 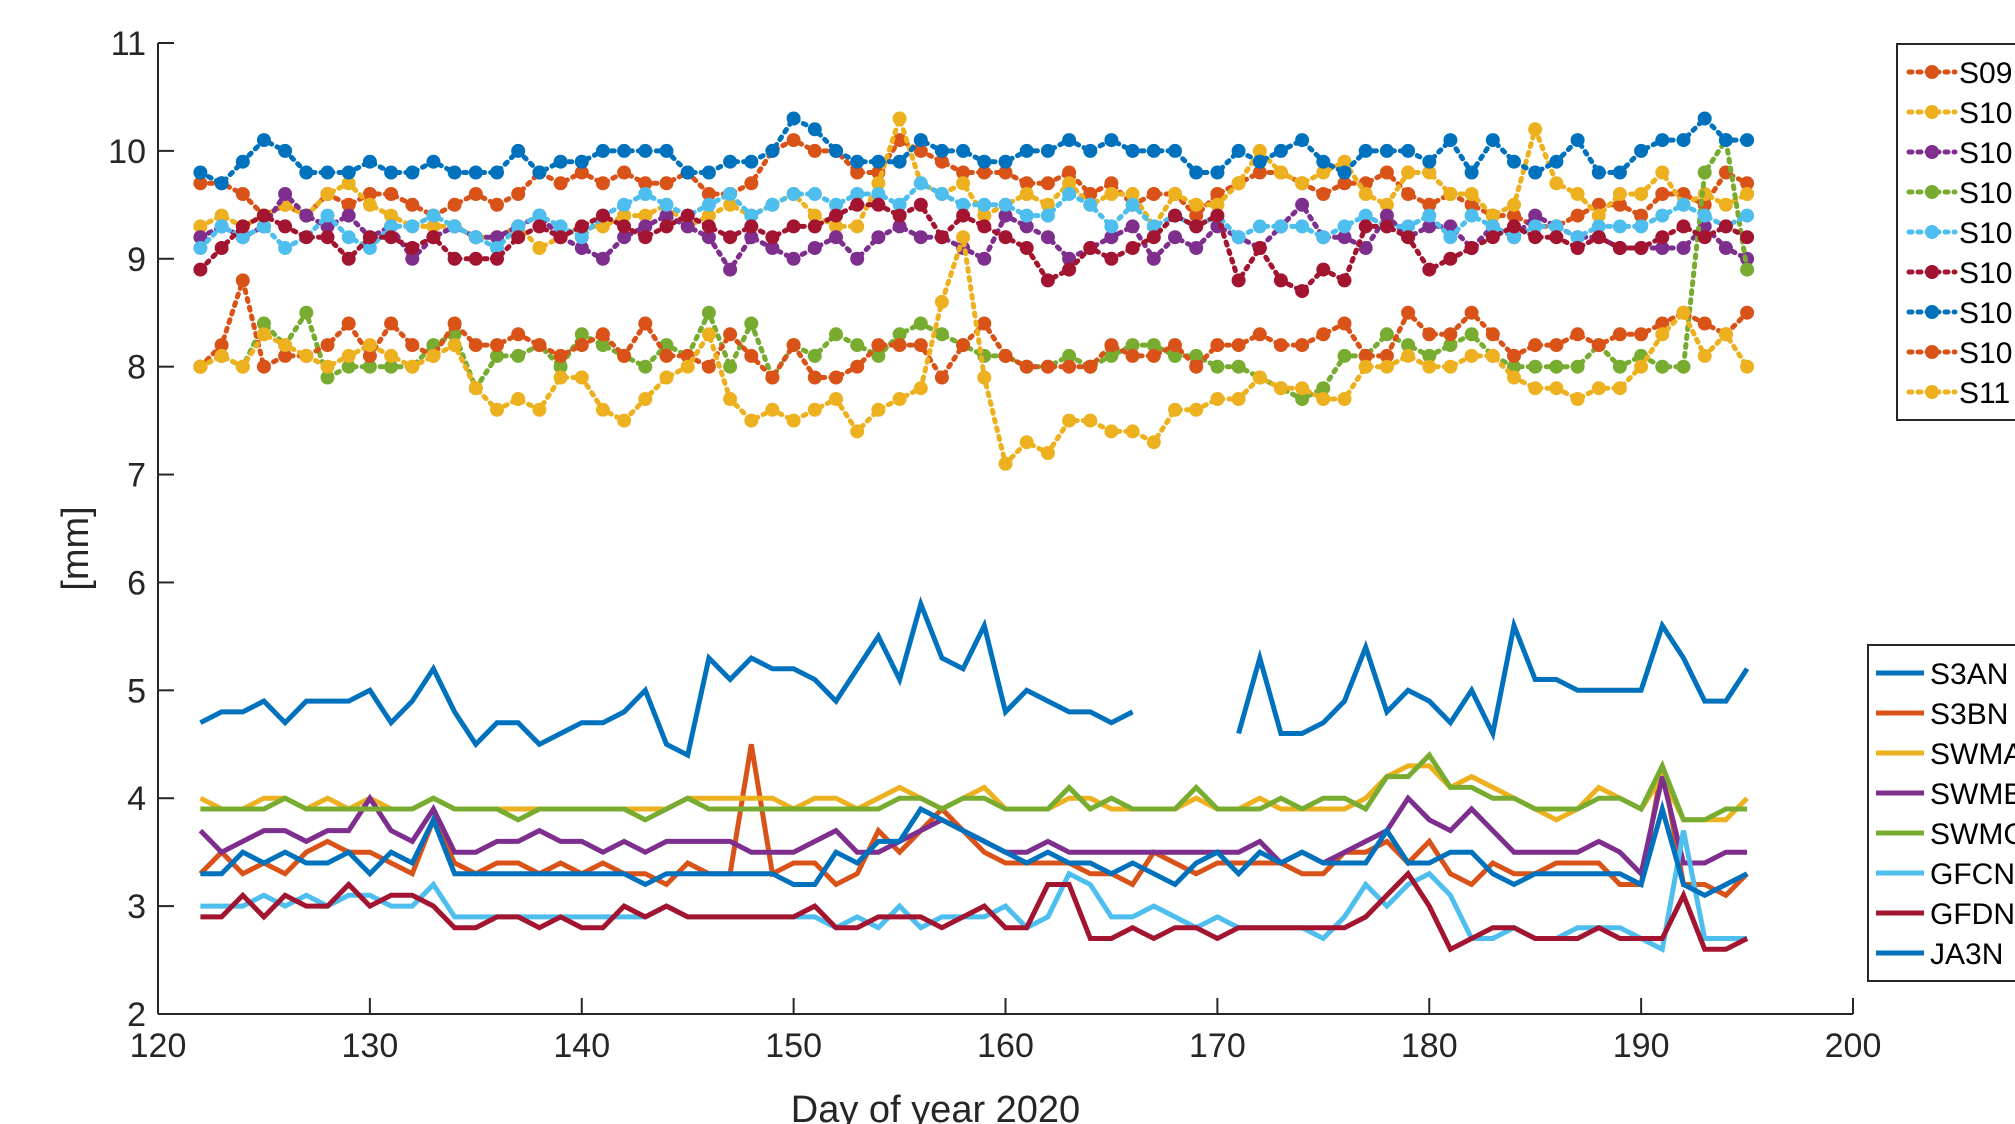 I want to click on legend-box, so click(x=1941, y=813).